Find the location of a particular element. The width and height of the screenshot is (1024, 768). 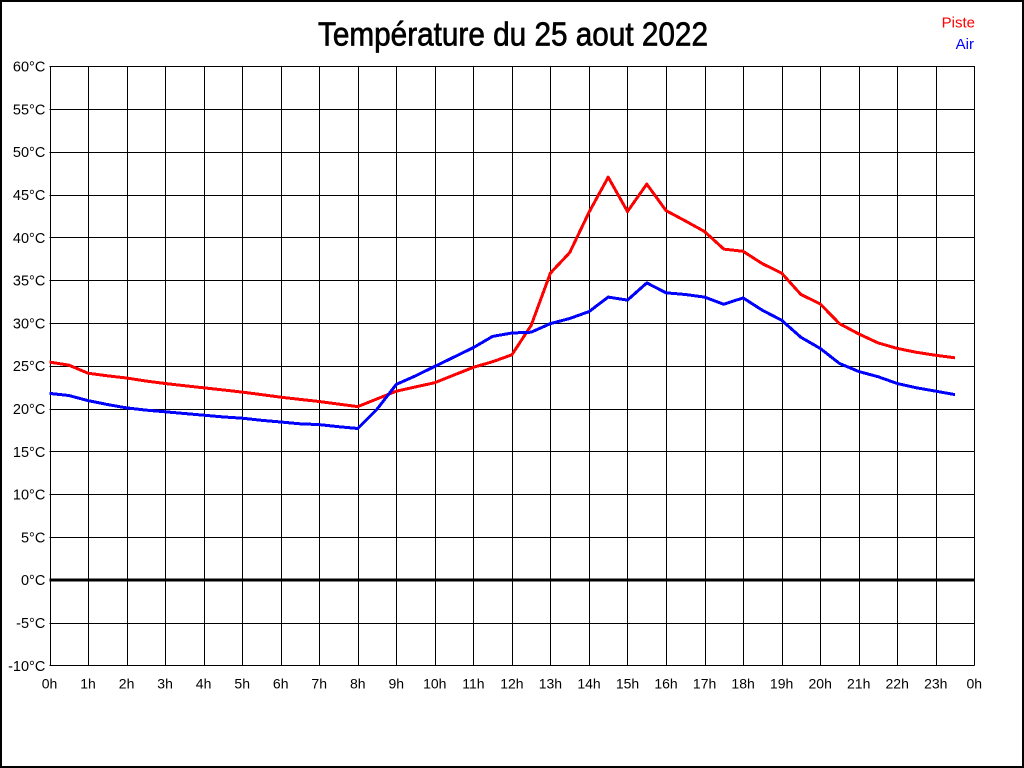

svg-text: 10°C is located at coordinates (29, 496).